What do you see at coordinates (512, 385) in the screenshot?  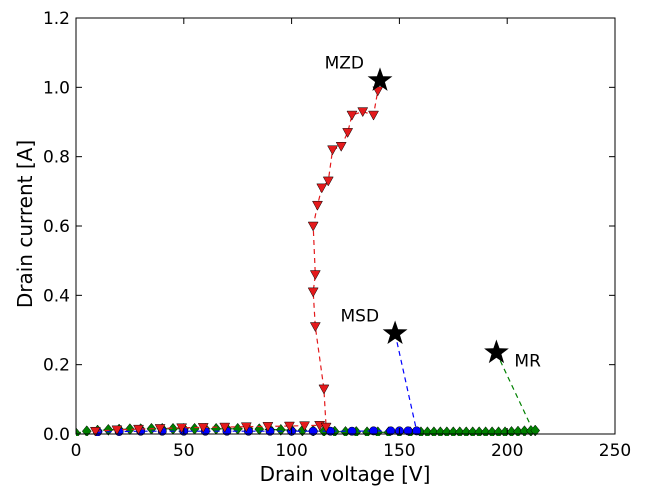 I see `annotation-mr: MR` at bounding box center [512, 385].